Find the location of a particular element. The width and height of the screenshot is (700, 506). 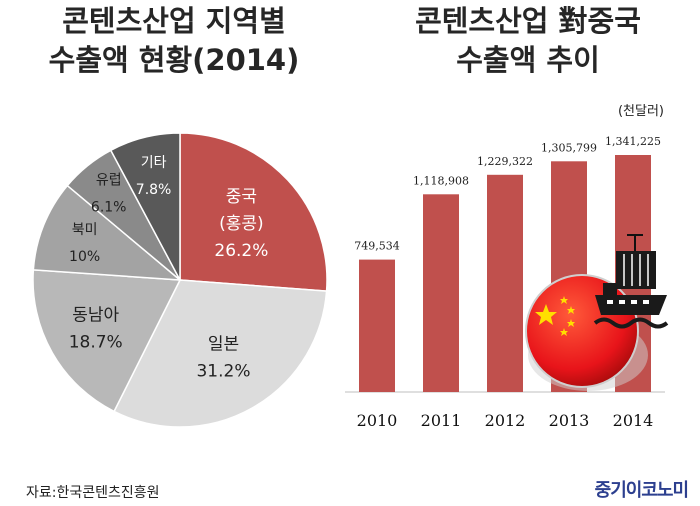

pie-category-label: 유럽 is located at coordinates (109, 181).